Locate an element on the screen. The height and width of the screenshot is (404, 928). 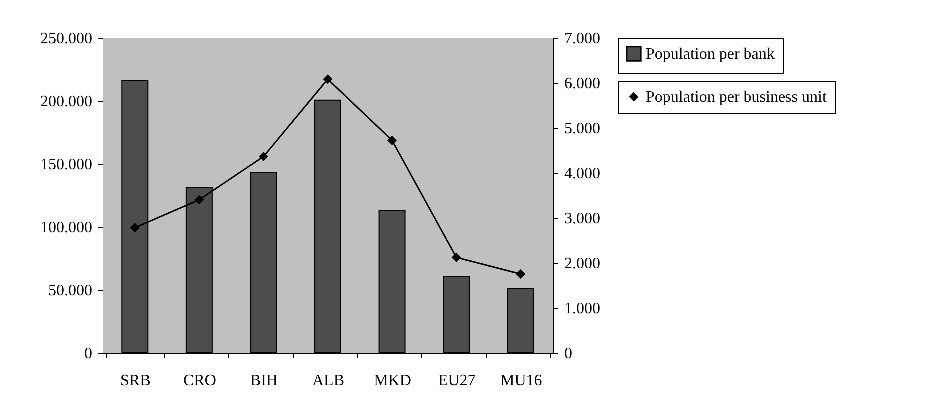
x-tick-label: MKD is located at coordinates (393, 381).